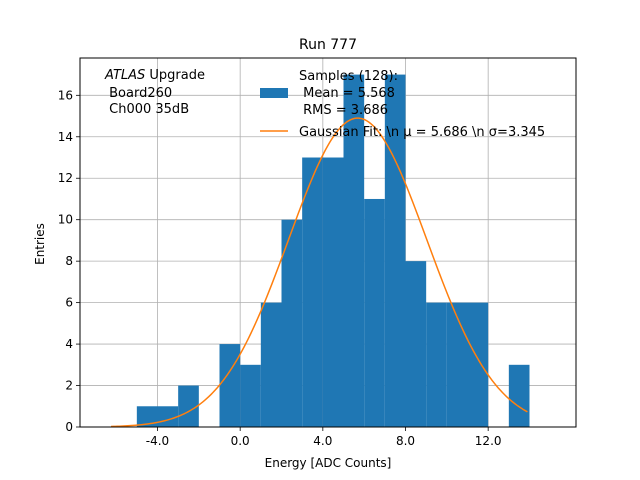 The height and width of the screenshot is (480, 640). Describe the element at coordinates (240, 441) in the screenshot. I see `x-tick-label: 0.0` at that location.